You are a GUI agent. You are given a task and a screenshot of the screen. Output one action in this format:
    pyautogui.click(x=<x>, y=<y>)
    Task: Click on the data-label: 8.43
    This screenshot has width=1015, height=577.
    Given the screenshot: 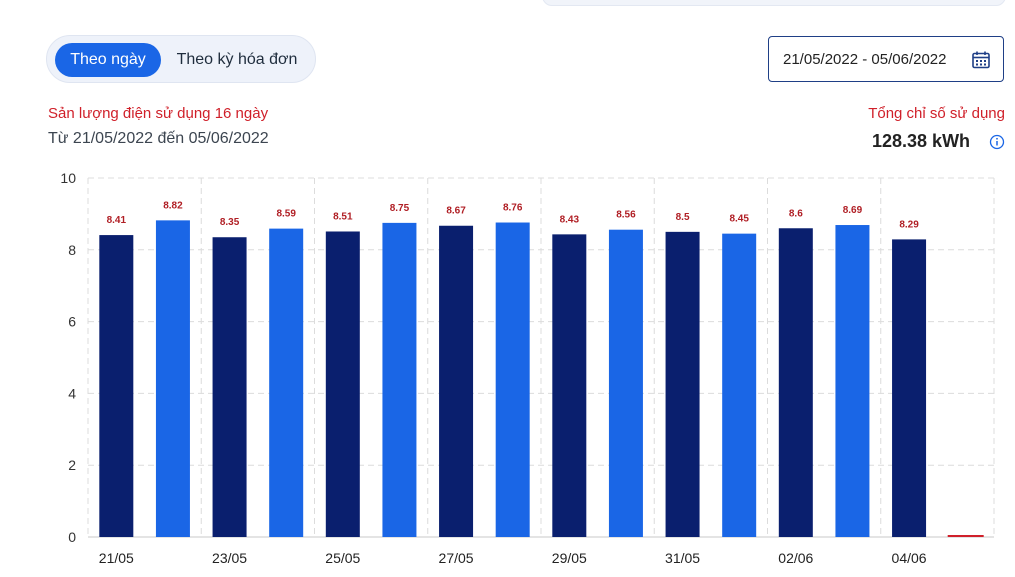 What is the action you would take?
    pyautogui.click(x=570, y=219)
    